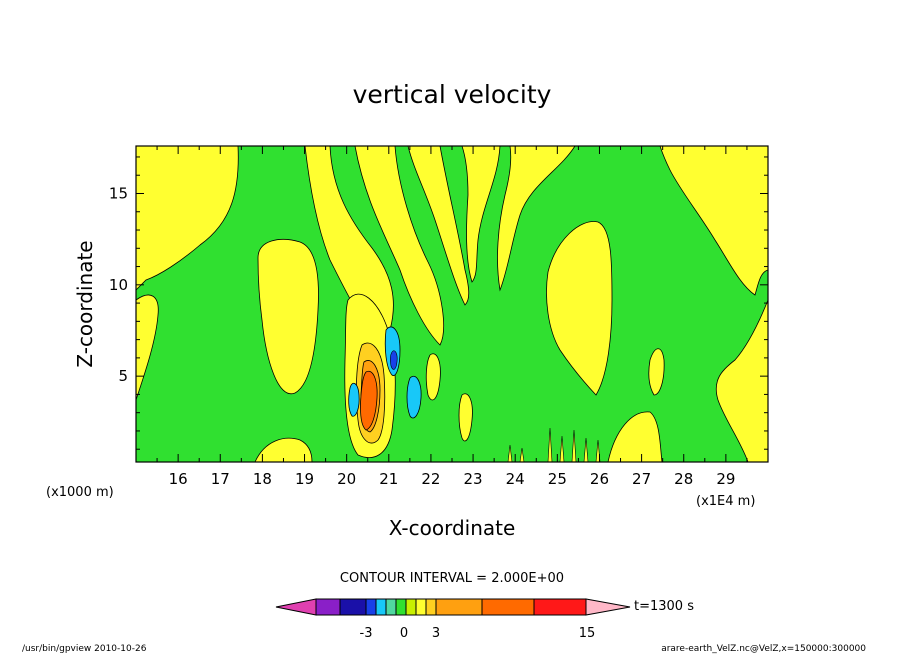 This screenshot has height=658, width=904. What do you see at coordinates (414, 397) in the screenshot?
I see `region-cyan-lower` at bounding box center [414, 397].